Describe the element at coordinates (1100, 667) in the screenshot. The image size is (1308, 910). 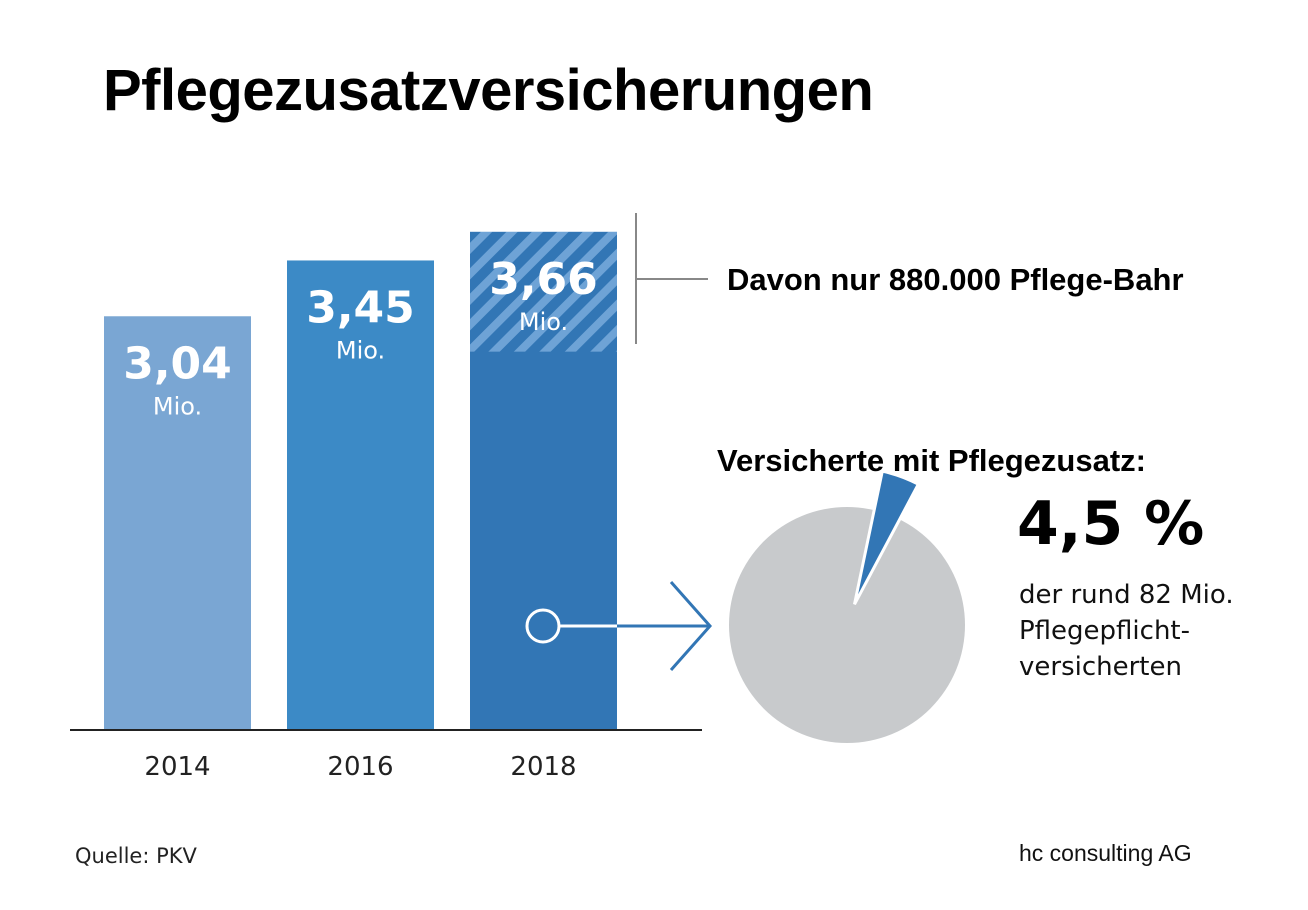
I see `percent-description-line: versicherten` at that location.